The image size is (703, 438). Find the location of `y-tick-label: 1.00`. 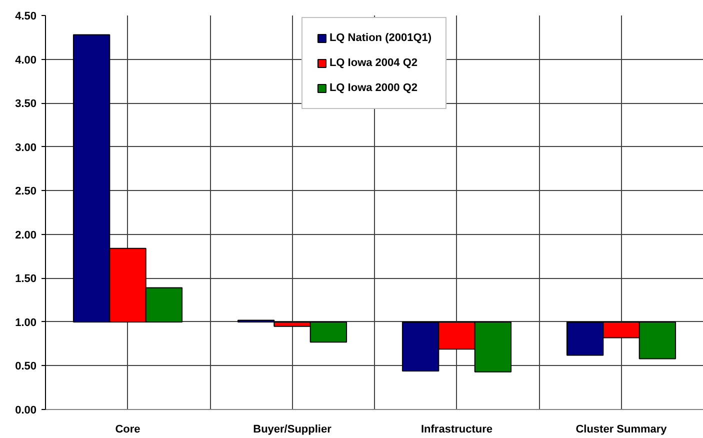

y-tick-label: 1.00 is located at coordinates (26, 322).